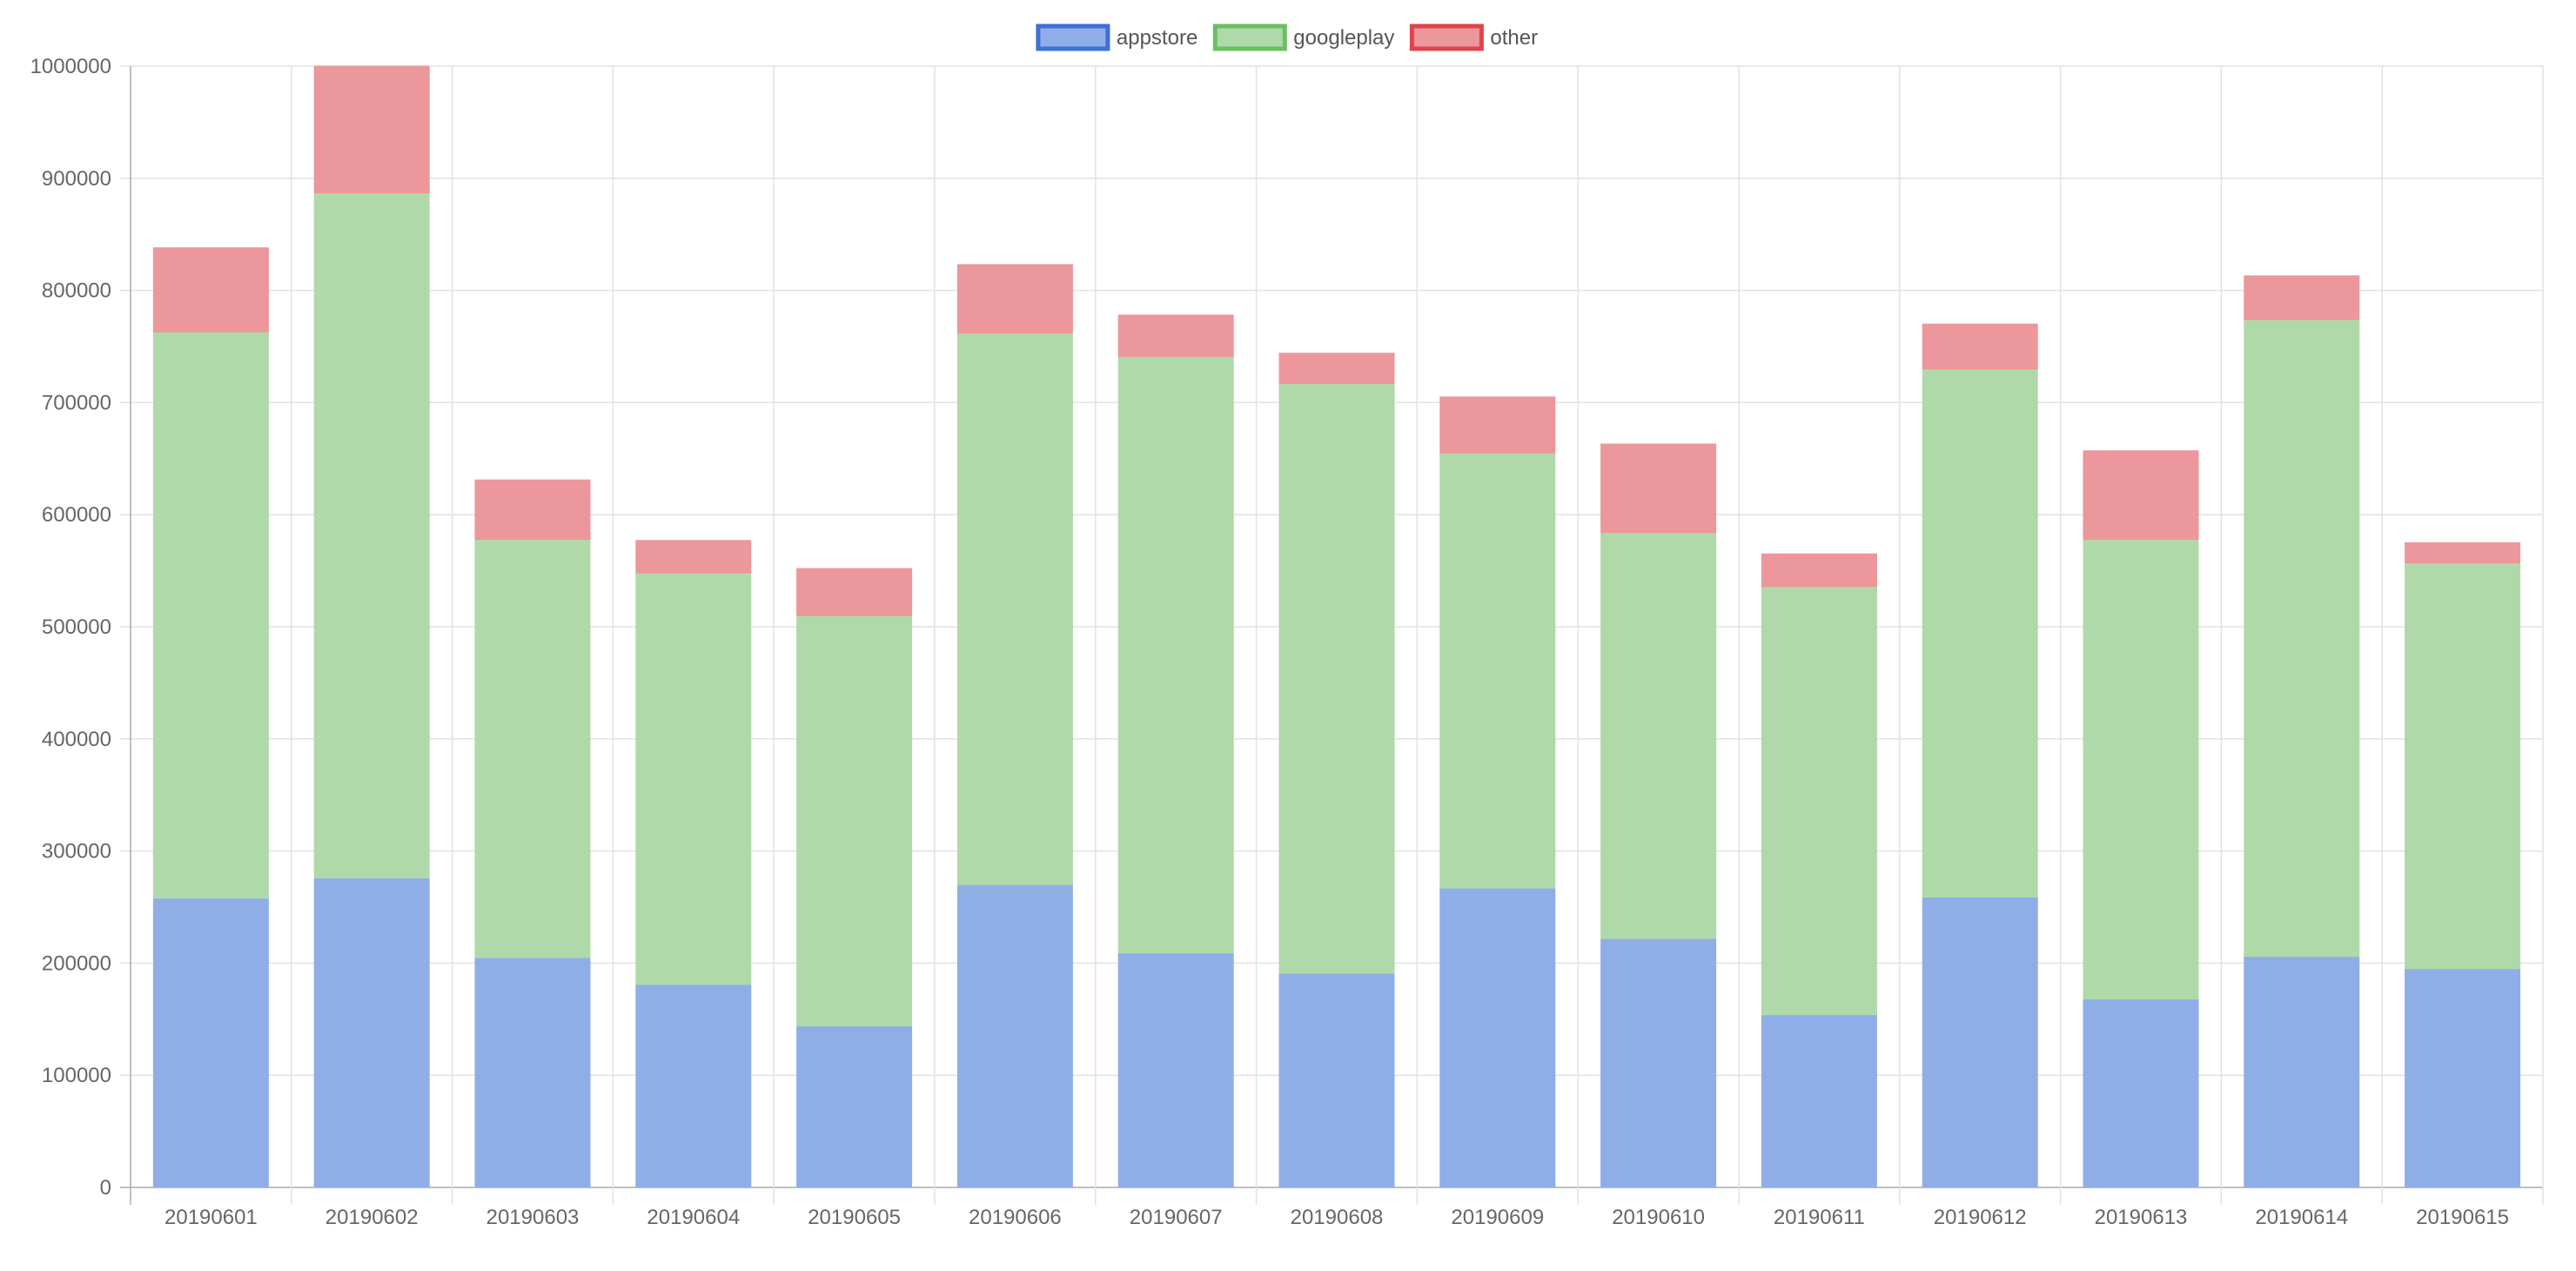  I want to click on legend-label: other, so click(1514, 38).